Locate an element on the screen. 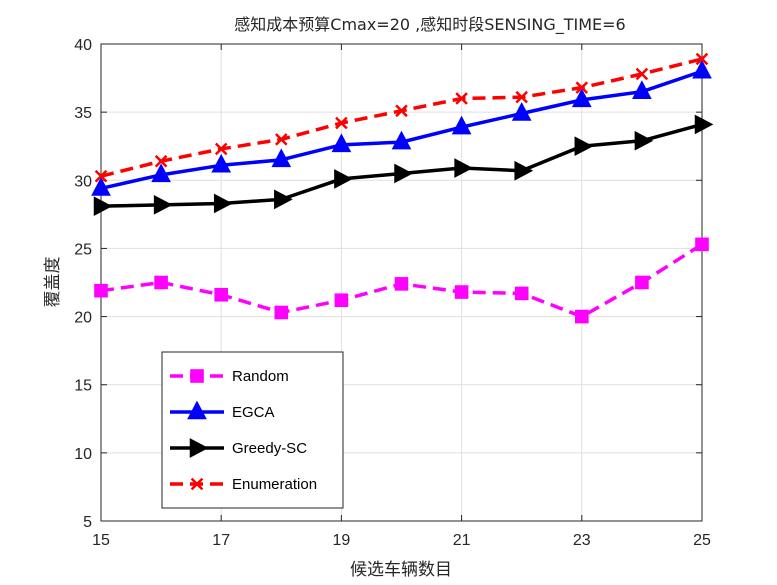 This screenshot has height=585, width=777. x-tick-label: 15 is located at coordinates (101, 540).